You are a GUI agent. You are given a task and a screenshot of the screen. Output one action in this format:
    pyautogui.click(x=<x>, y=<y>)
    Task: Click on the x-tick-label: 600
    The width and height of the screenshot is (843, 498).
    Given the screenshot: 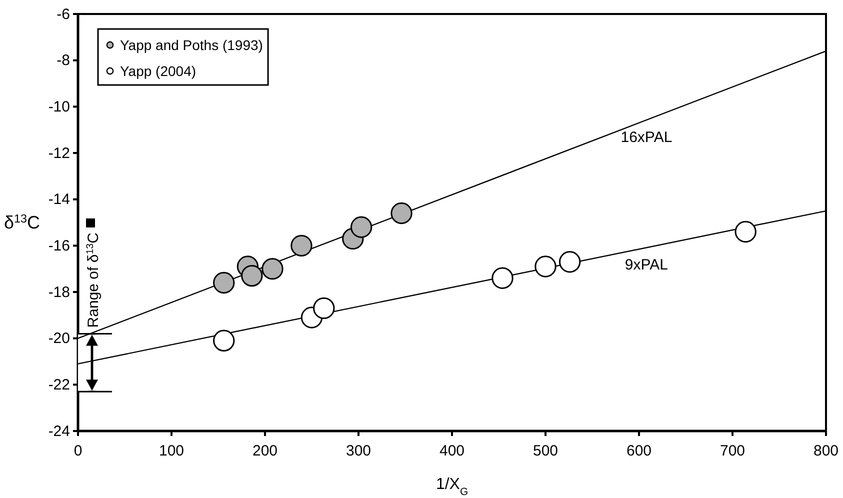 What is the action you would take?
    pyautogui.click(x=639, y=451)
    